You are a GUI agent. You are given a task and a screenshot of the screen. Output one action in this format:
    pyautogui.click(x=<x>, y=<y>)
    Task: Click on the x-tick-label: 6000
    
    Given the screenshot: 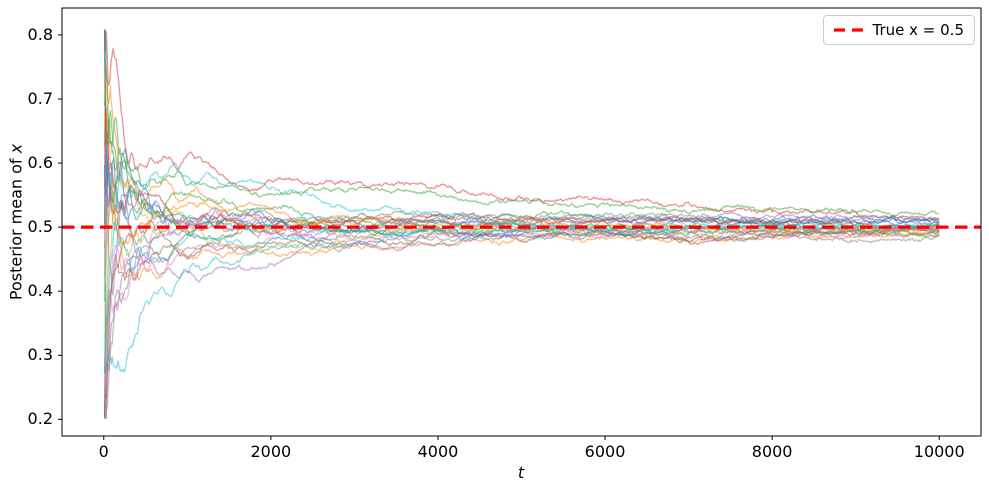 What is the action you would take?
    pyautogui.click(x=605, y=451)
    